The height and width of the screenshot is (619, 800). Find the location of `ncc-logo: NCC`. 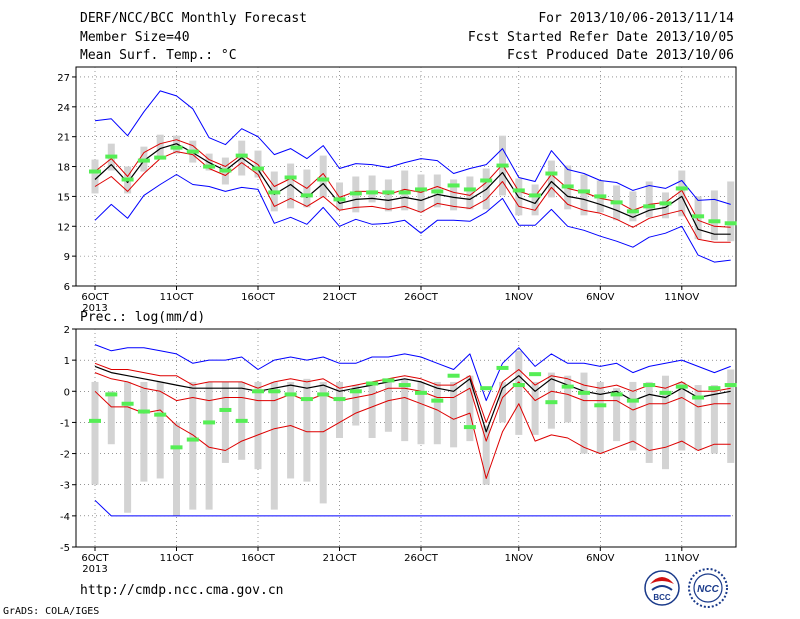

ncc-logo: NCC is located at coordinates (708, 588).